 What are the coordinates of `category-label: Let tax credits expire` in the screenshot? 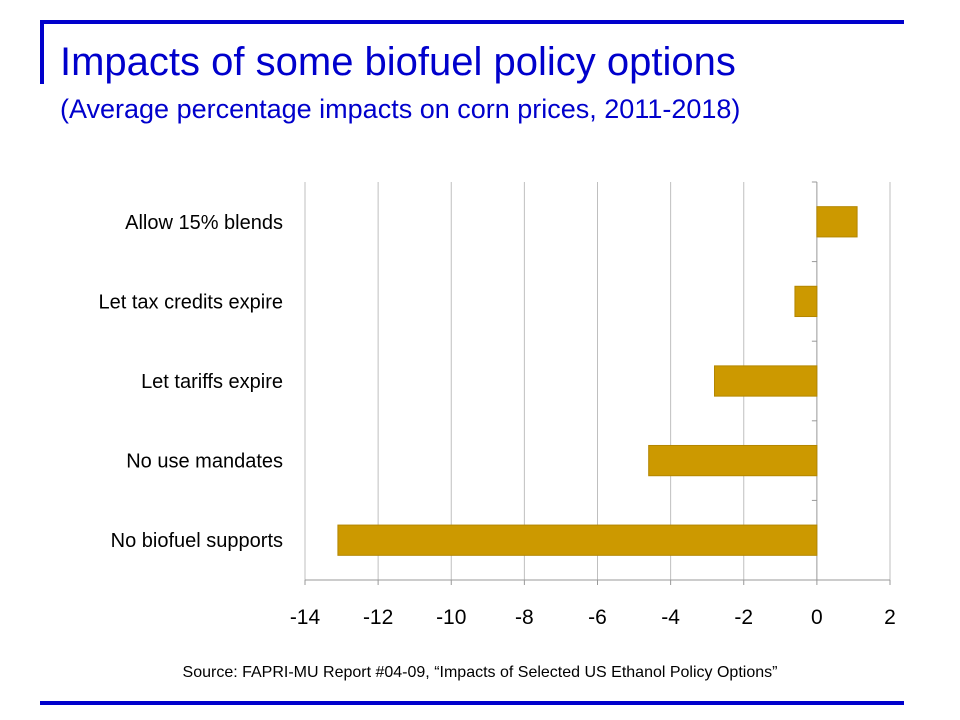 It's located at (190, 302).